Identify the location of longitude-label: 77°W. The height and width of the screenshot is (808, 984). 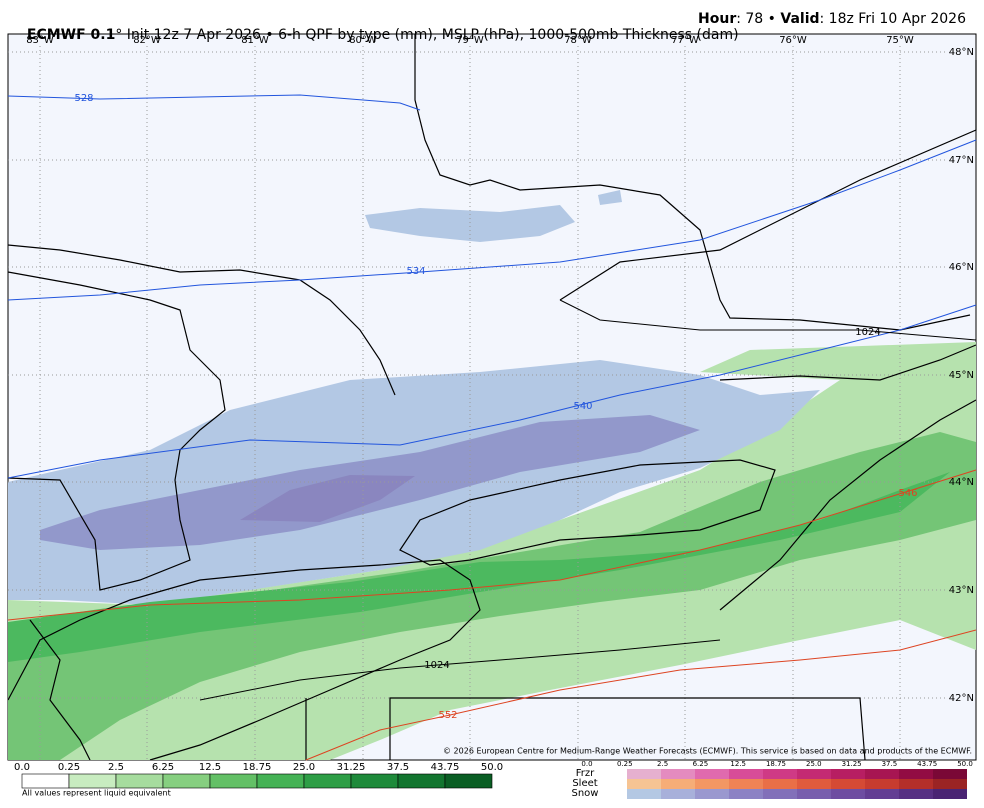
(685, 40).